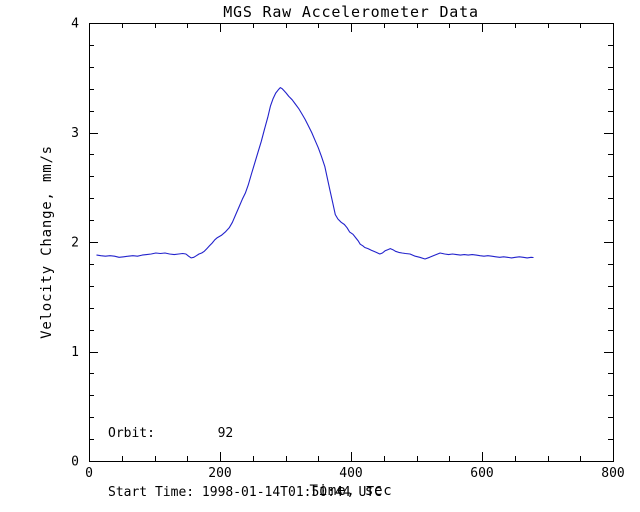  I want to click on annotation-orbit: Orbit: 92, so click(171, 433).